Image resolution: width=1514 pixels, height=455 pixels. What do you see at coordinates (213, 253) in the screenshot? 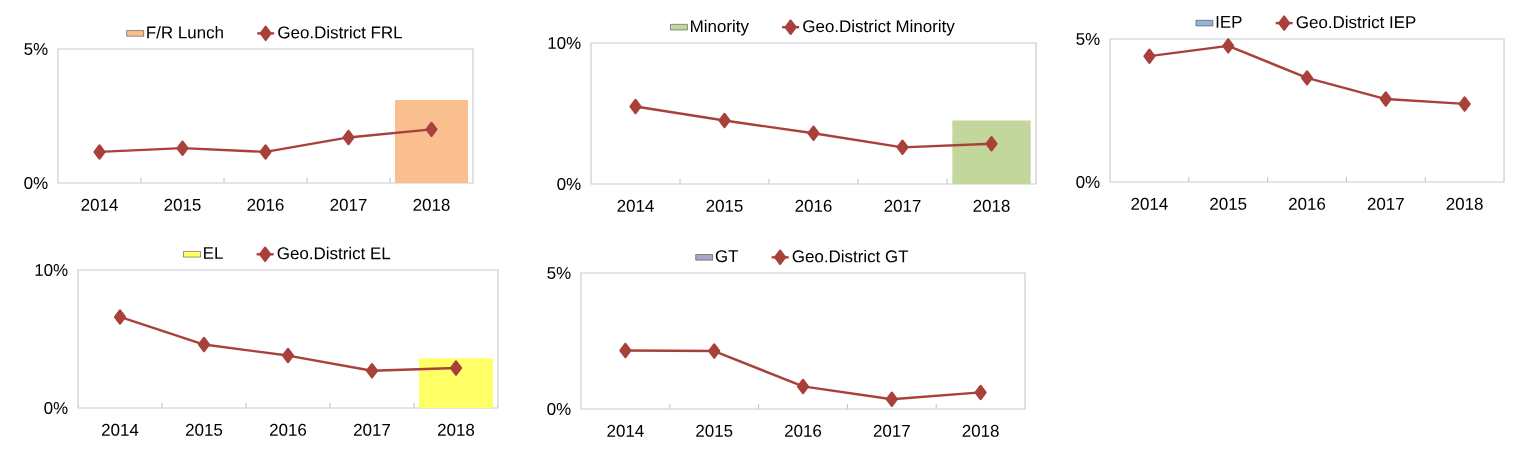
I see `legend-label: EL` at bounding box center [213, 253].